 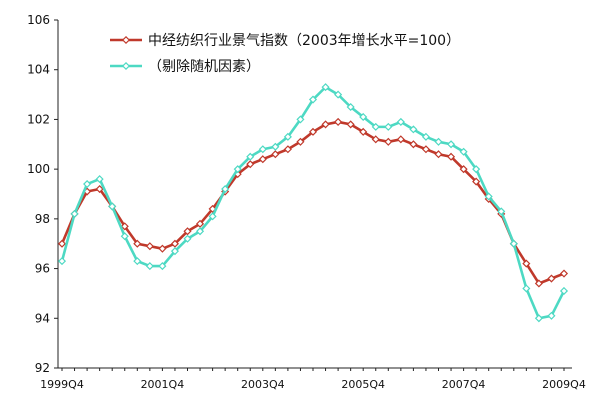 I want to click on y-tick-label: 92, so click(x=42, y=368).